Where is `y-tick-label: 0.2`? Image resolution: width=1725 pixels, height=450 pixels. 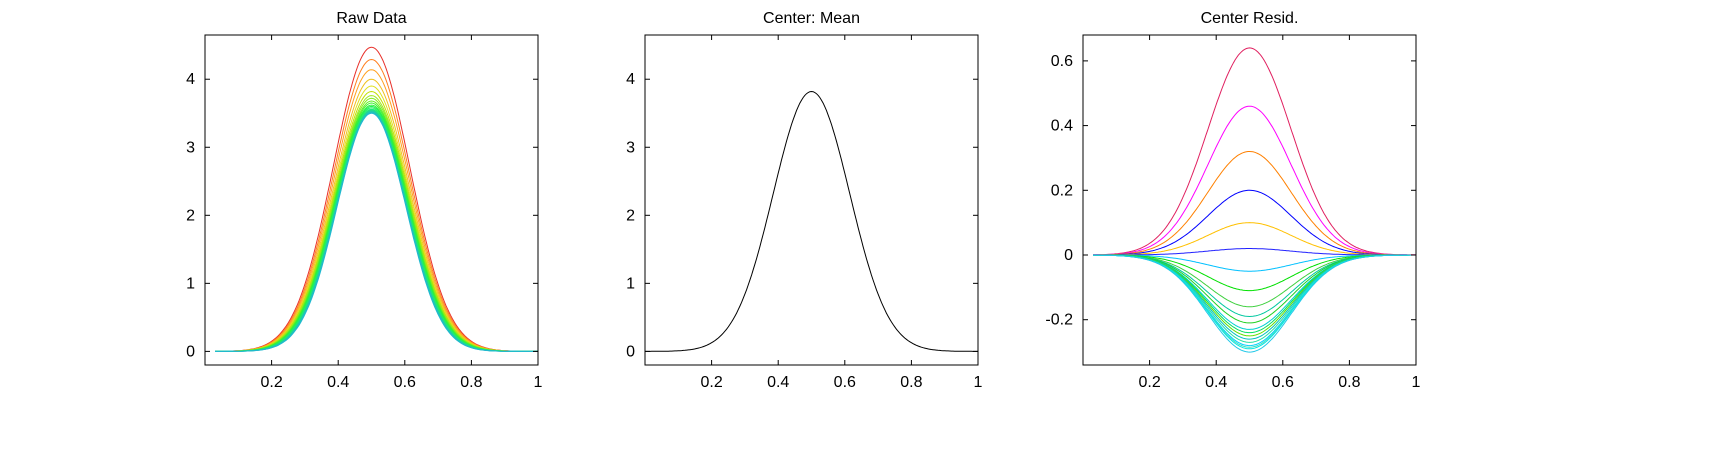
y-tick-label: 0.2 is located at coordinates (1062, 190).